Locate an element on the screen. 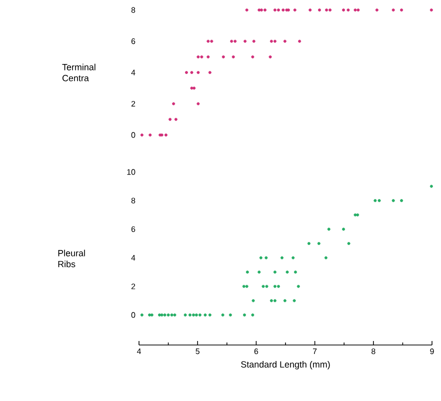  y-axis-title: Pleural Ribs is located at coordinates (71, 259).